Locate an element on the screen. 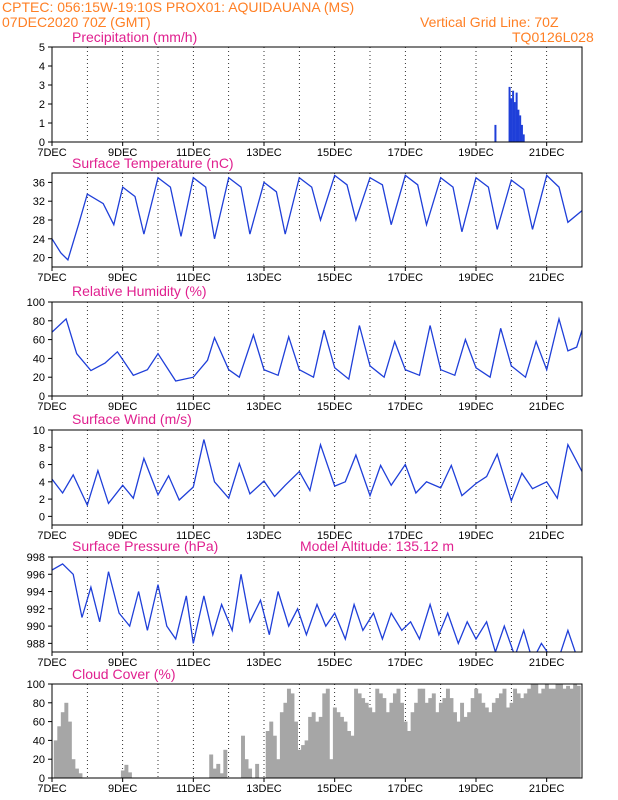 The height and width of the screenshot is (800, 618). y-tick-label: 988 is located at coordinates (36, 644).